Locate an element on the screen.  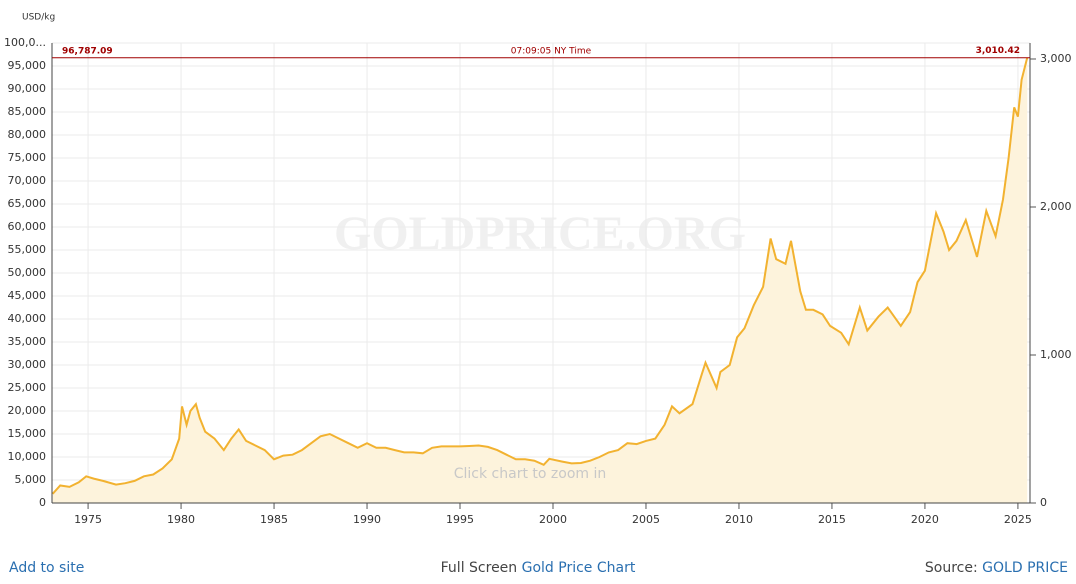
y2-tick-label: 1,000 is located at coordinates (1056, 354).